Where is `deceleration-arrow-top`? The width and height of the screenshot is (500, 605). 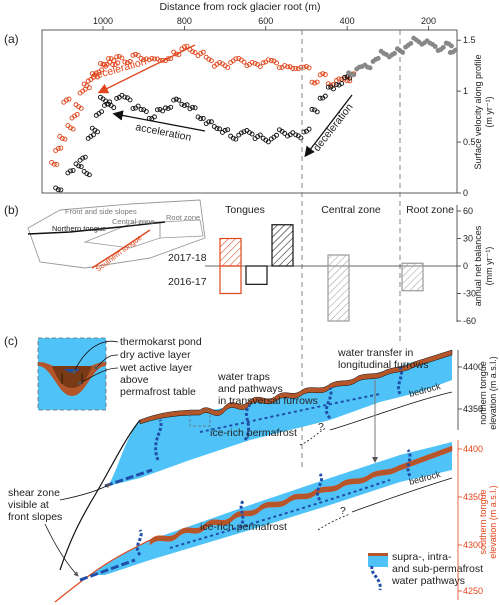 deceleration-arrow-top is located at coordinates (146, 69).